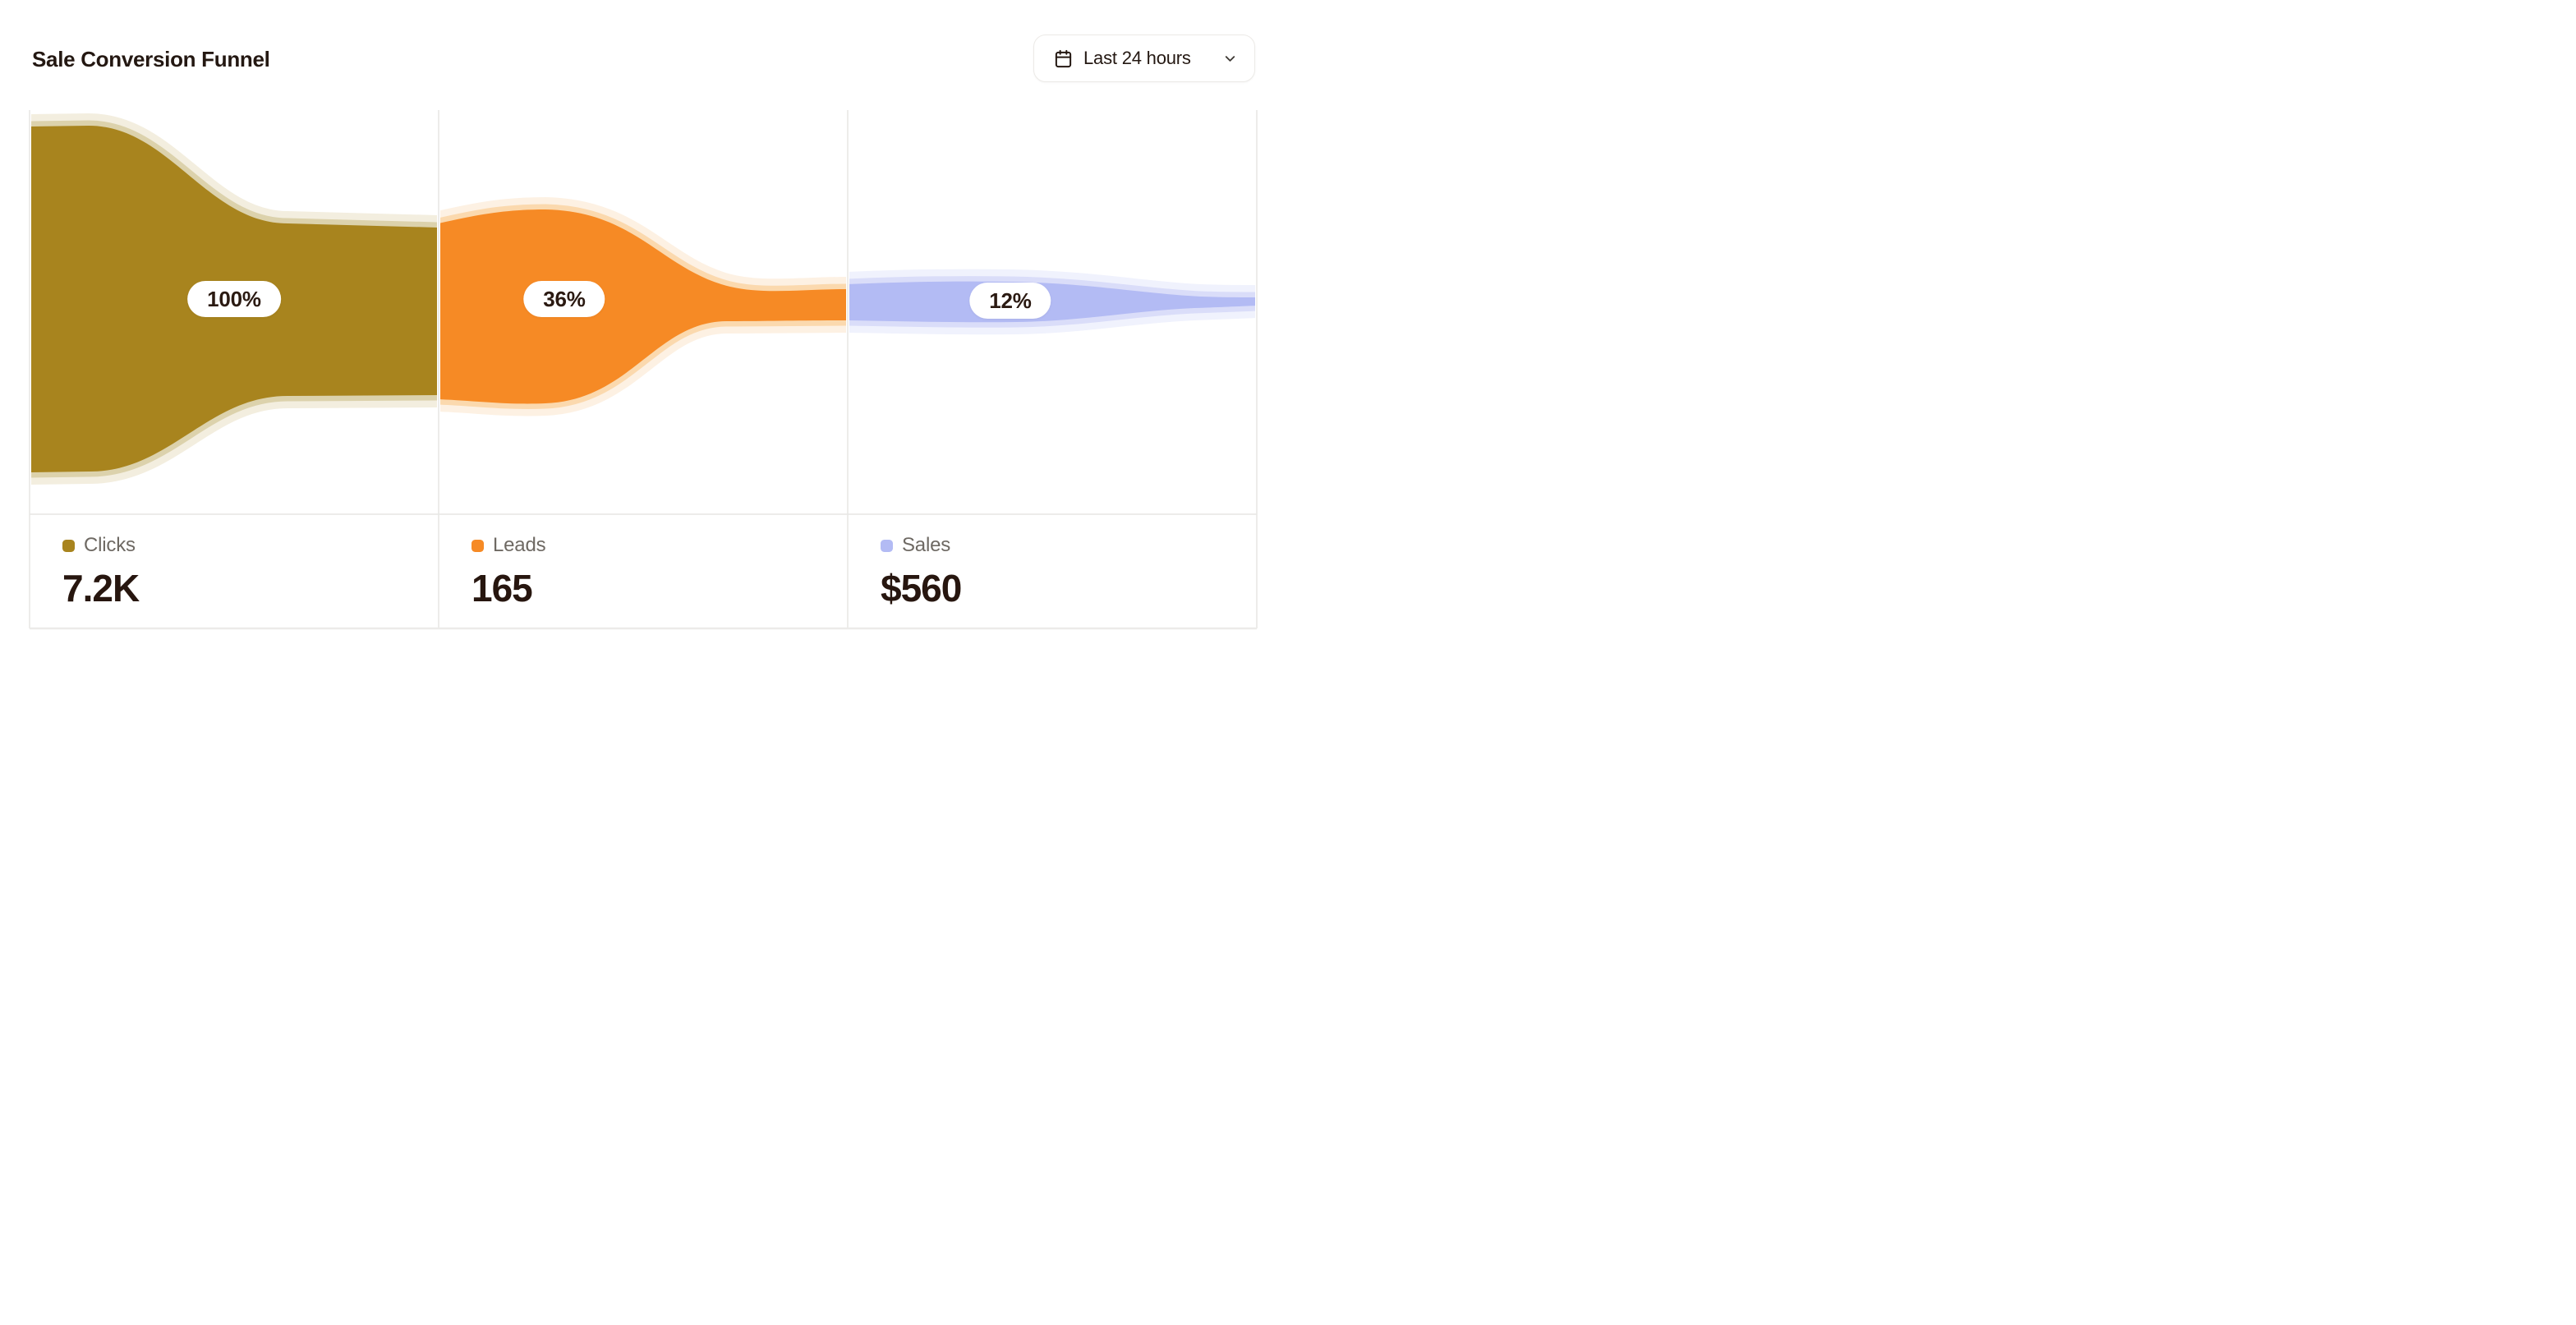  What do you see at coordinates (68, 545) in the screenshot?
I see `legend-swatch-clicks` at bounding box center [68, 545].